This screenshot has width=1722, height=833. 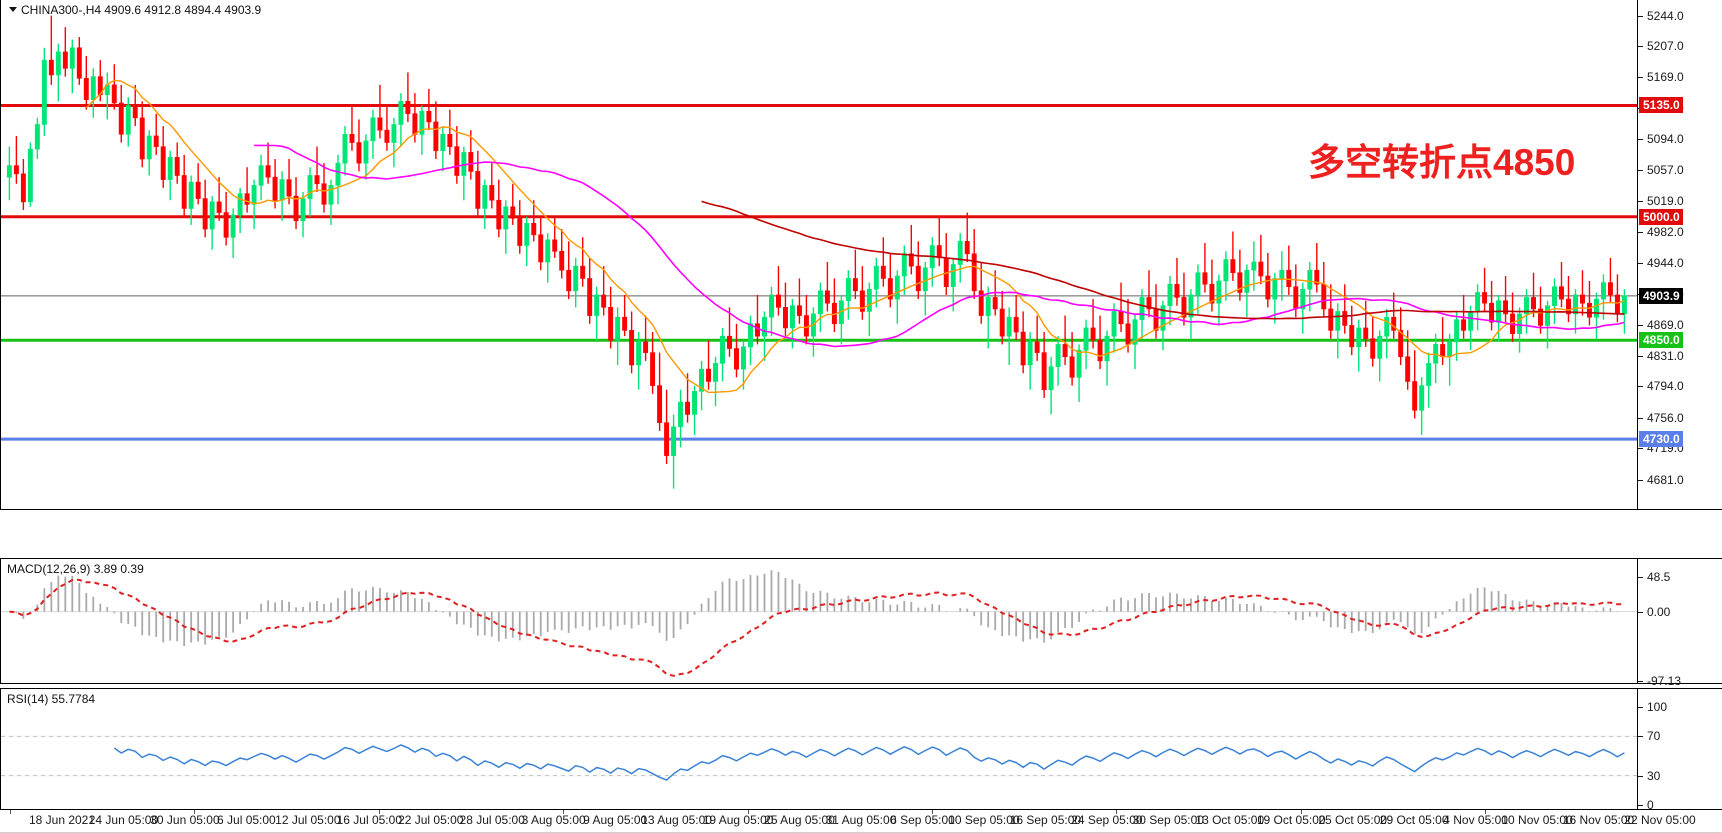 I want to click on time-axis-label: 10 Nov 05:00, so click(x=1537, y=820).